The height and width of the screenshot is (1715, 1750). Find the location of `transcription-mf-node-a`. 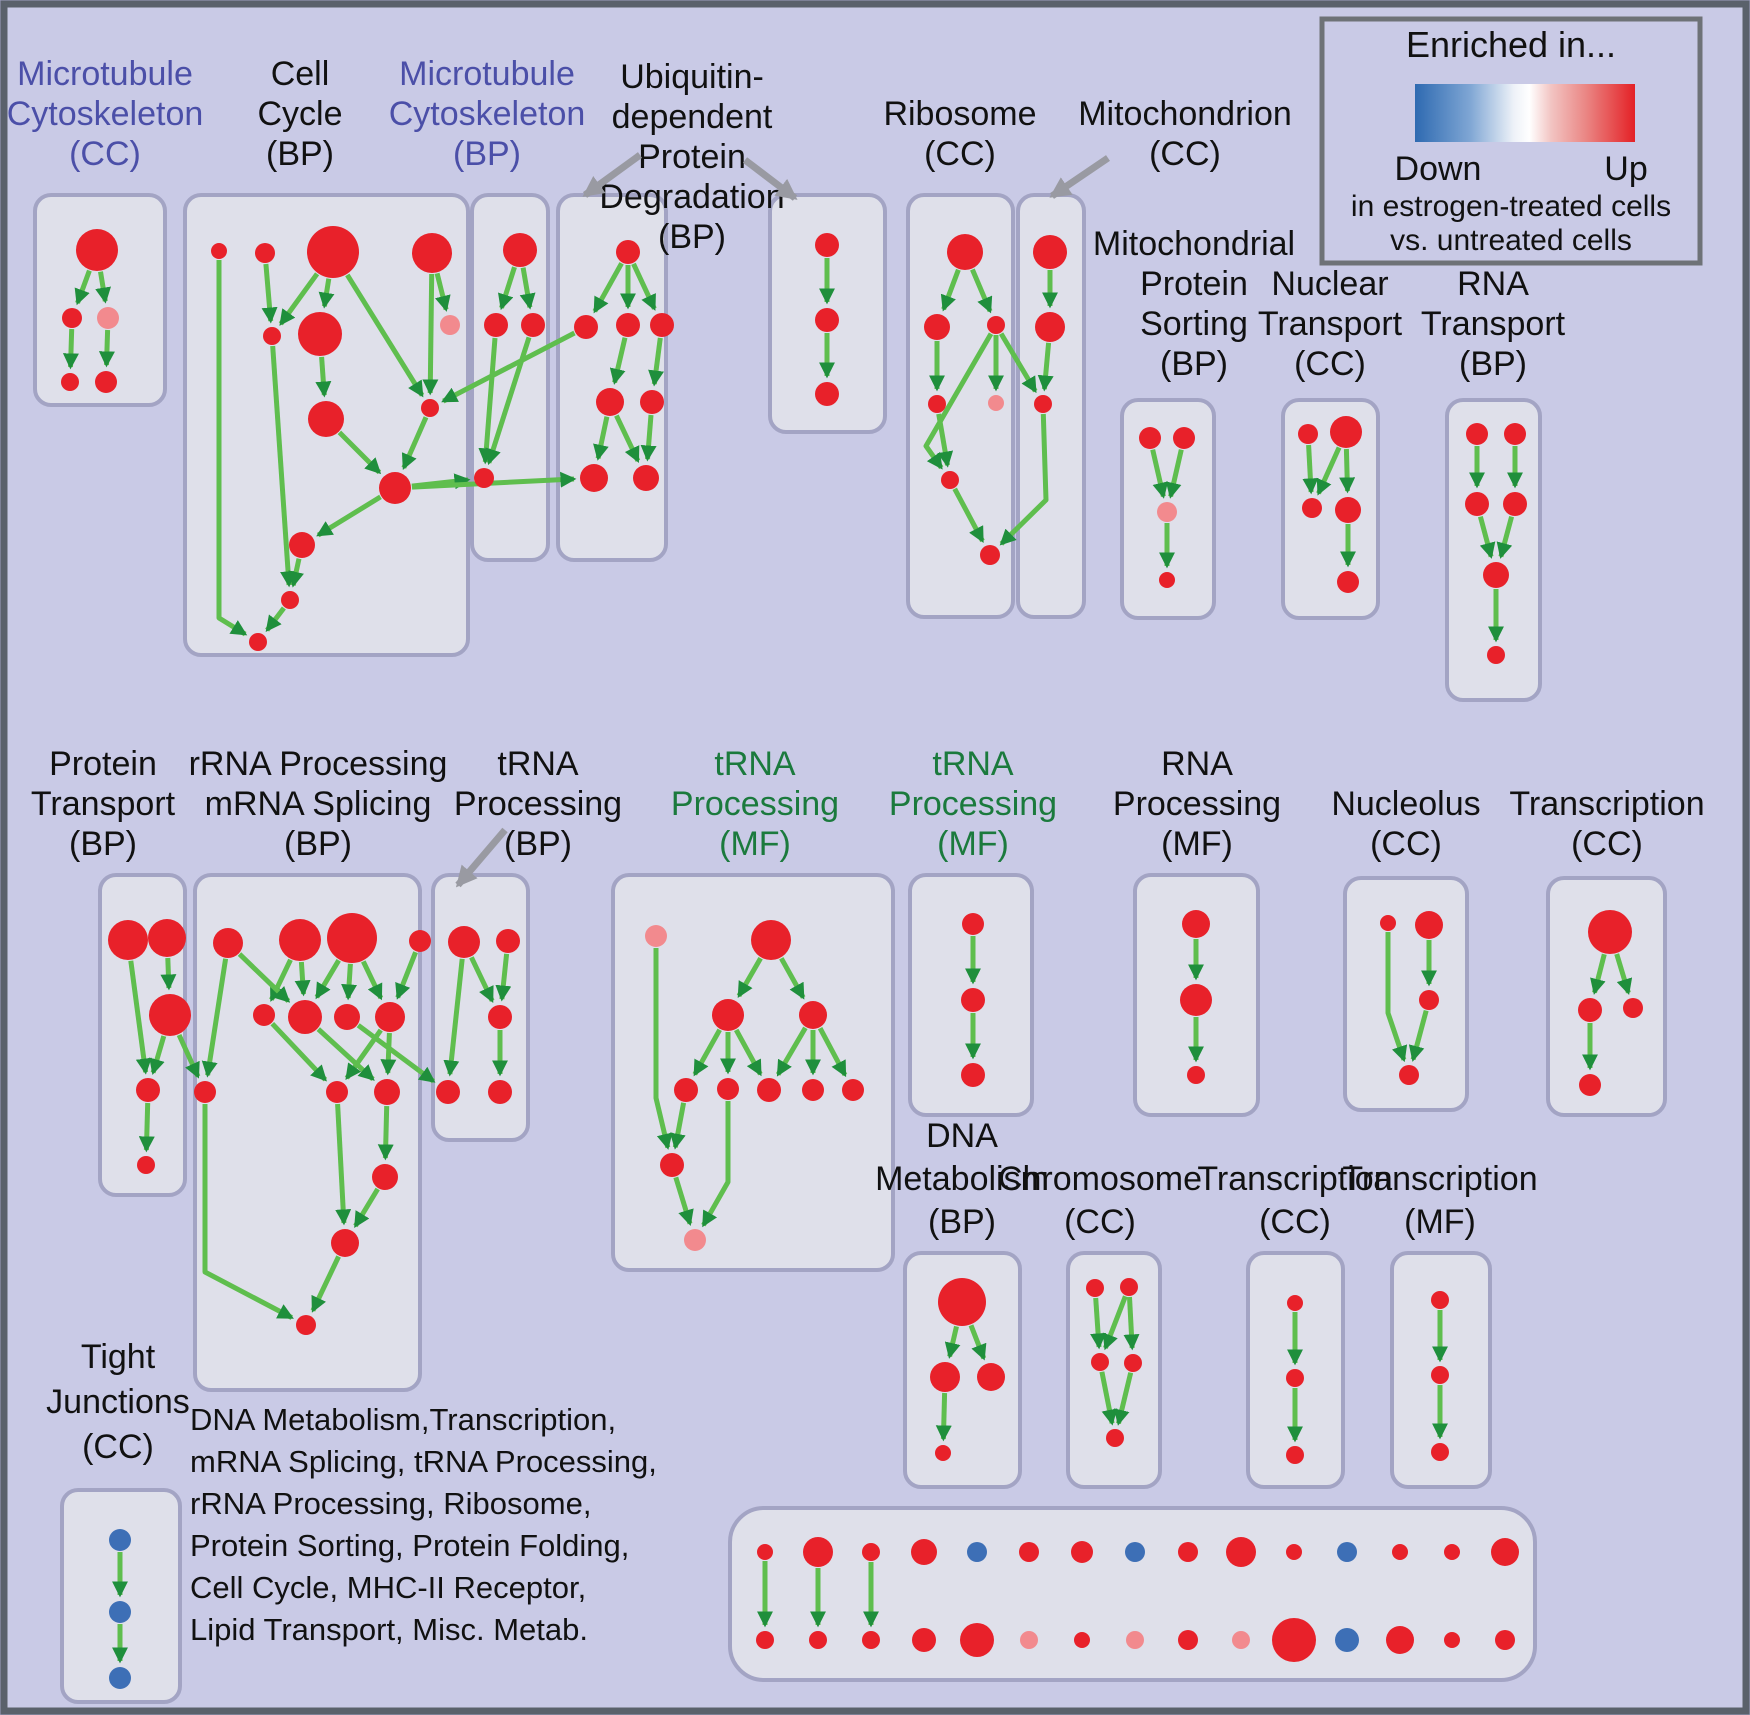

transcription-mf-node-a is located at coordinates (1440, 1300).